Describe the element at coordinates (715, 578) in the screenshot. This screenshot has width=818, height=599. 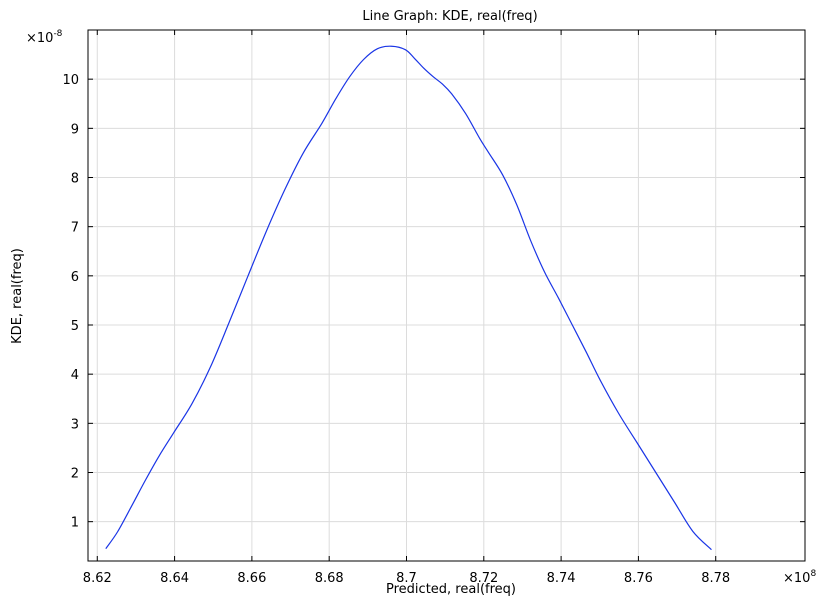
I see `x-tick-label: 8.78` at that location.